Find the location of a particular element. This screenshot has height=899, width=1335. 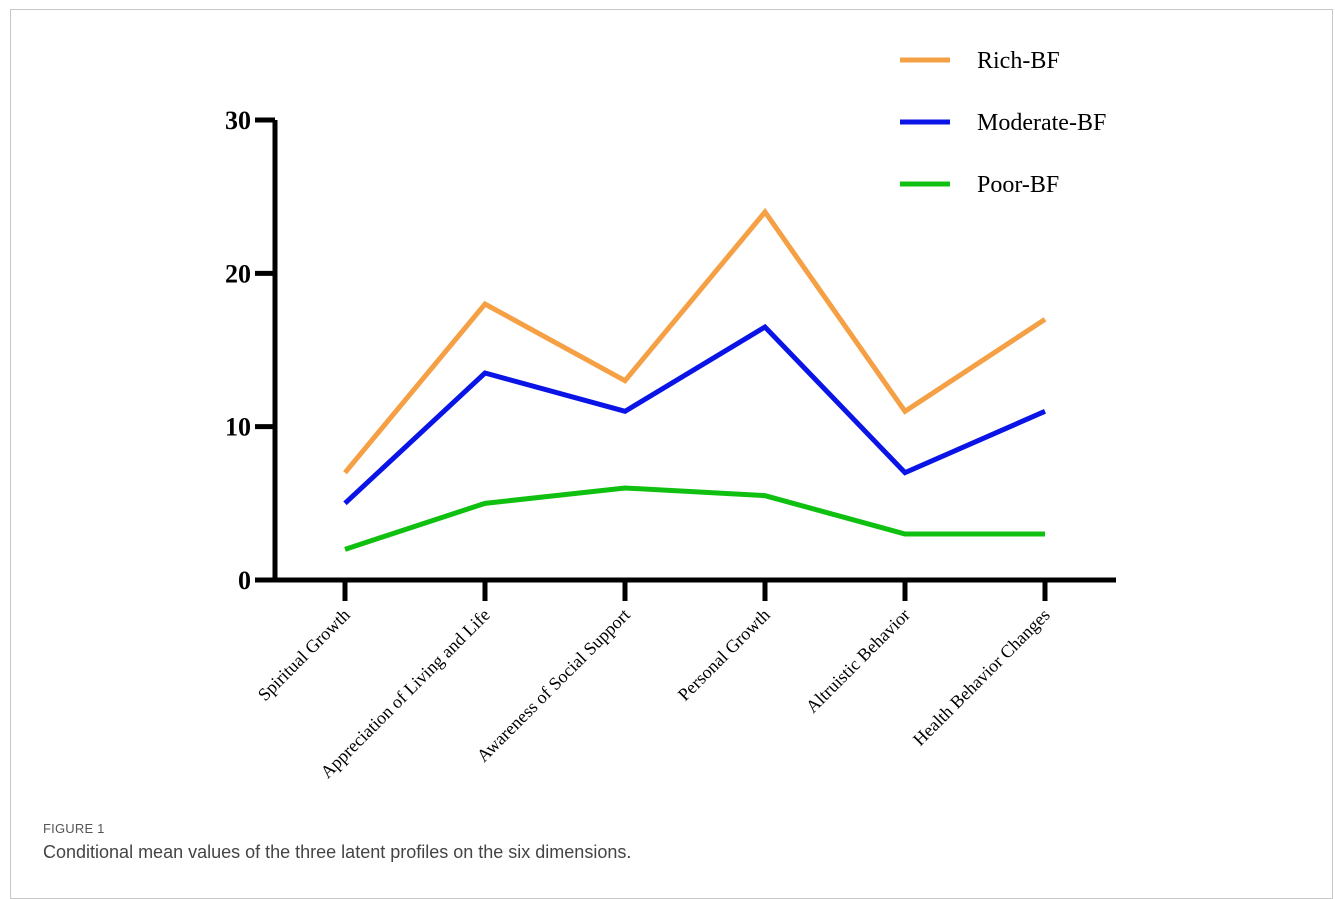

x-category-label: Spiritual Growth is located at coordinates (304, 655).